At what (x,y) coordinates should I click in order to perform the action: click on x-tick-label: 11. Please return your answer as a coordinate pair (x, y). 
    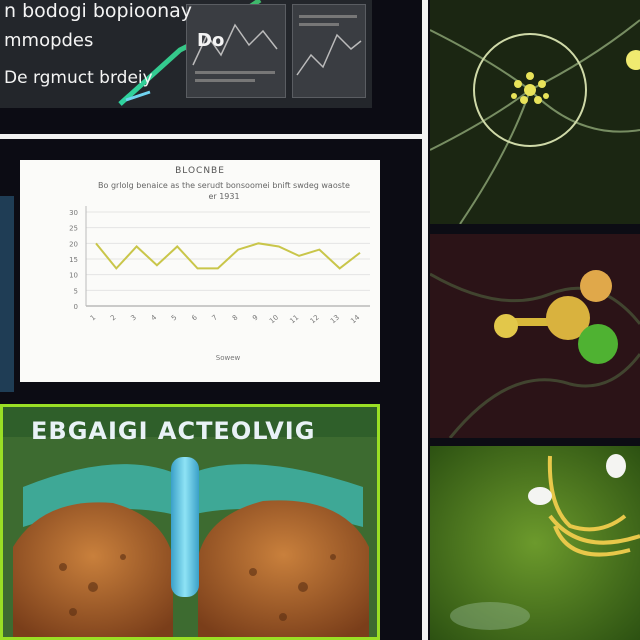
    Looking at the image, I should click on (294, 319).